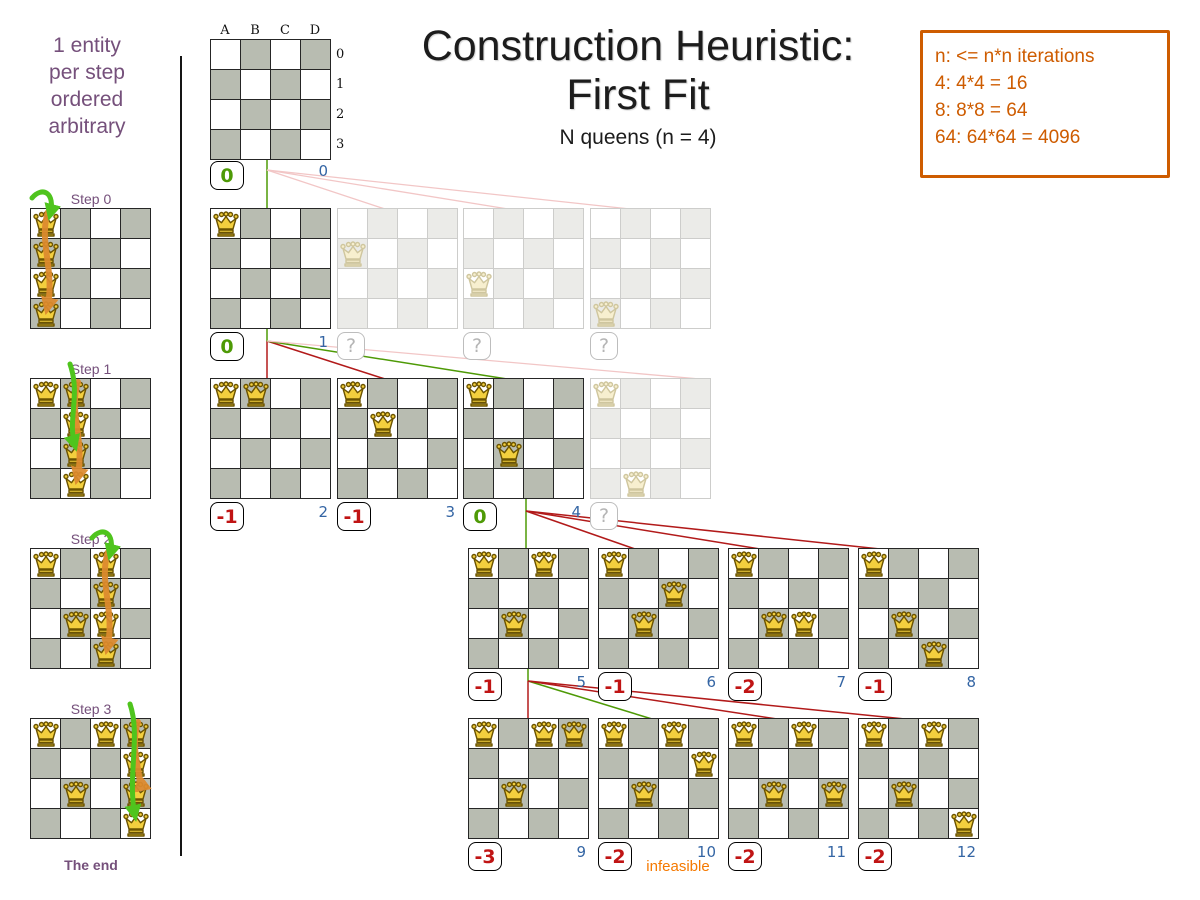 Image resolution: width=1200 pixels, height=900 pixels. I want to click on score-badge: -2, so click(745, 856).